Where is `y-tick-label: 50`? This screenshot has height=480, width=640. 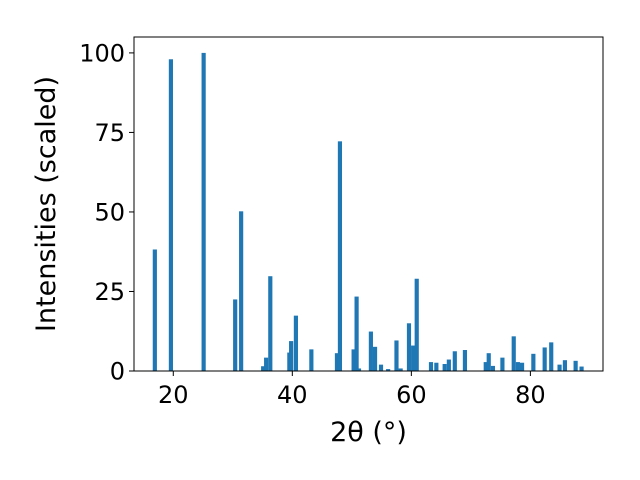 y-tick-label: 50 is located at coordinates (109, 212).